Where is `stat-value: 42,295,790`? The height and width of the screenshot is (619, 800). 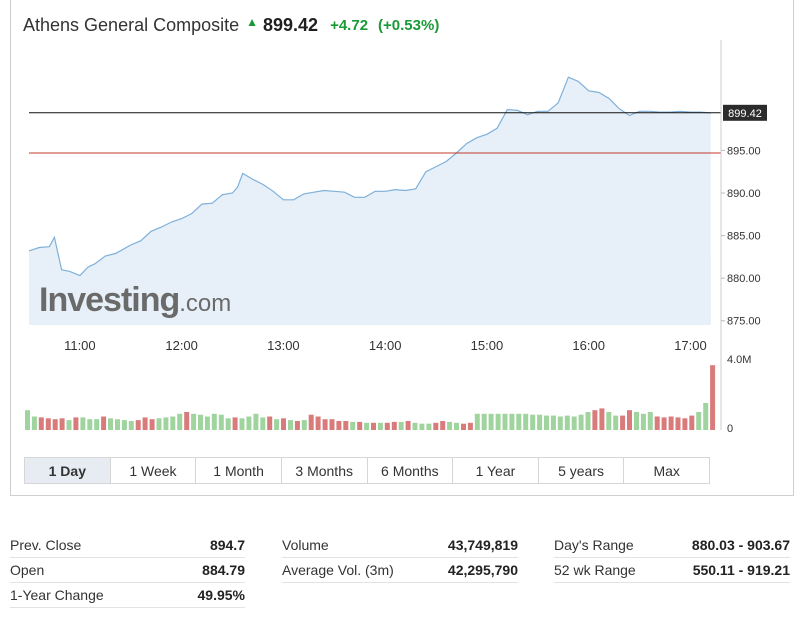
stat-value: 42,295,790 is located at coordinates (482, 570).